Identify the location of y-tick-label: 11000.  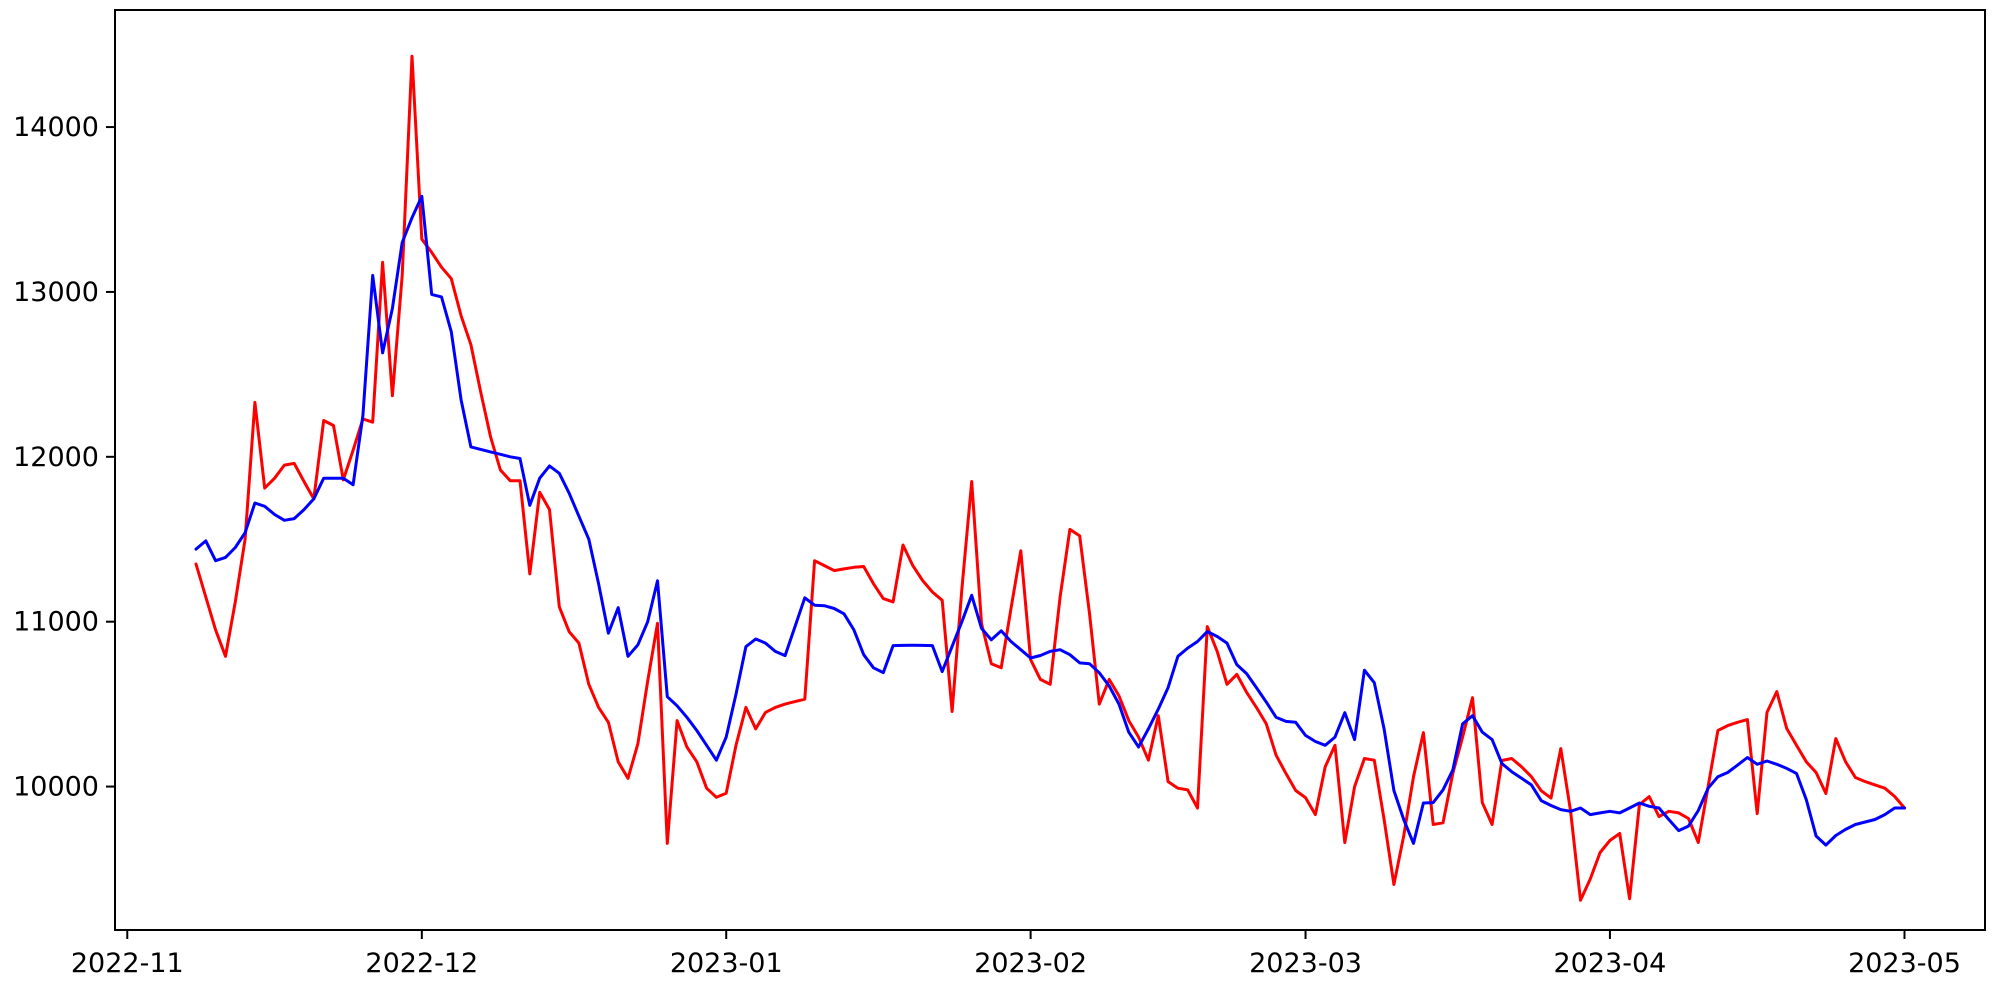
(56, 622).